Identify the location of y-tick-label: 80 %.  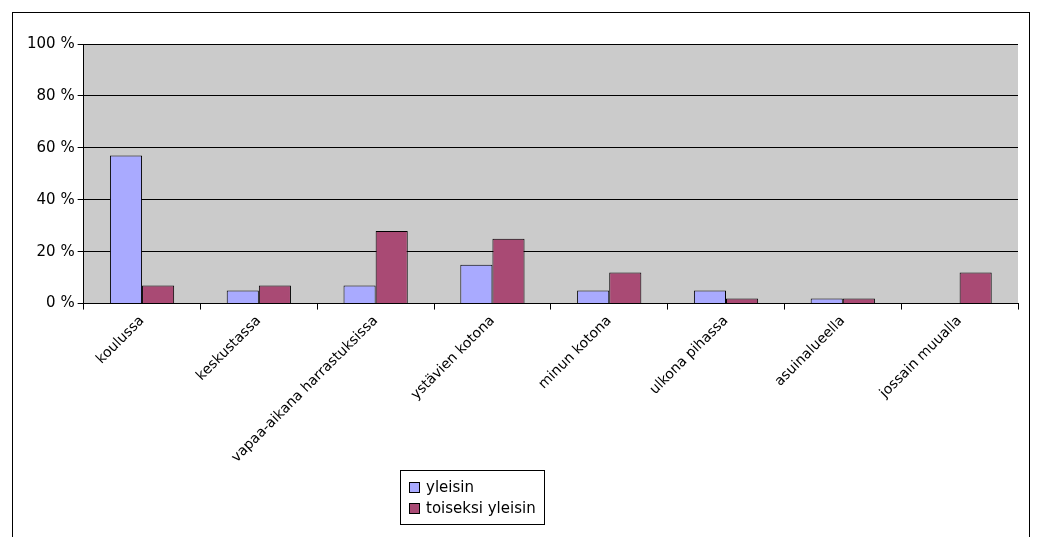
(55, 94).